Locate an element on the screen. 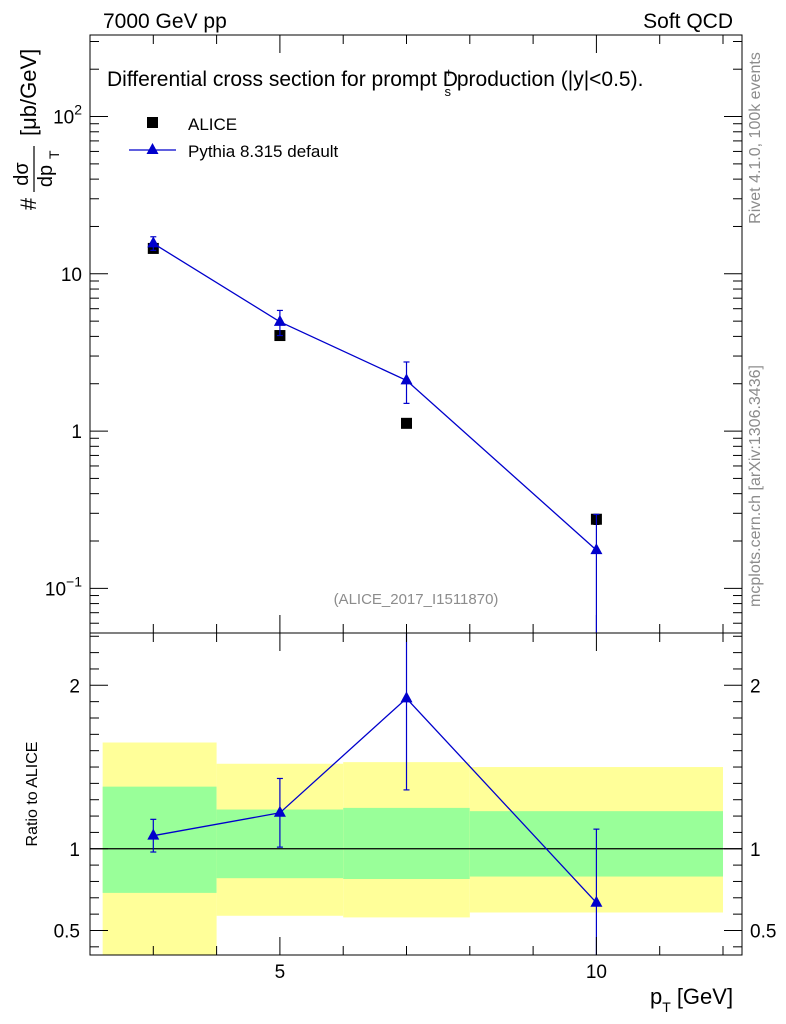 The width and height of the screenshot is (786, 1024). rivet-info: Rivet 4.1.0, 100k events is located at coordinates (755, 138).